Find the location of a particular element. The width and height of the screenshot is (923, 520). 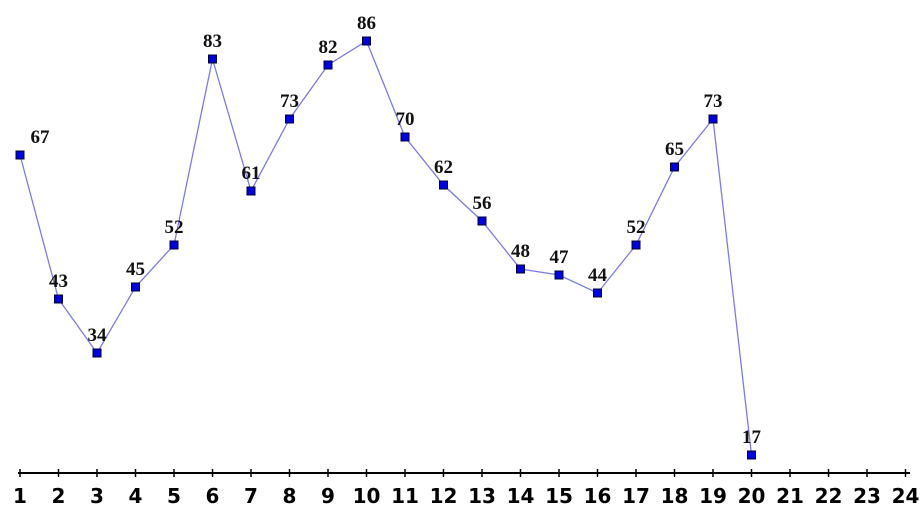

x-tick-label: 1 is located at coordinates (20, 496).